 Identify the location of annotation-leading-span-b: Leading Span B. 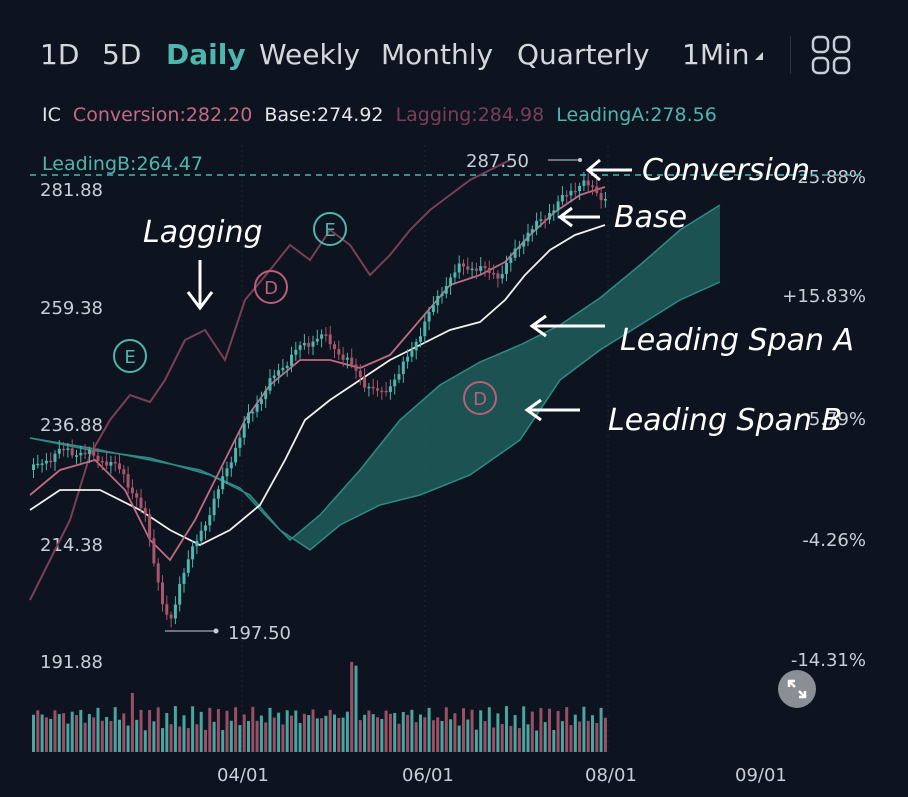
(683, 418).